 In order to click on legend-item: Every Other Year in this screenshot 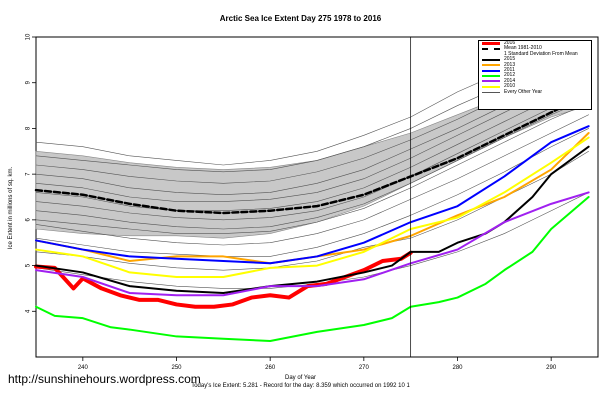, I will do `click(535, 91)`.